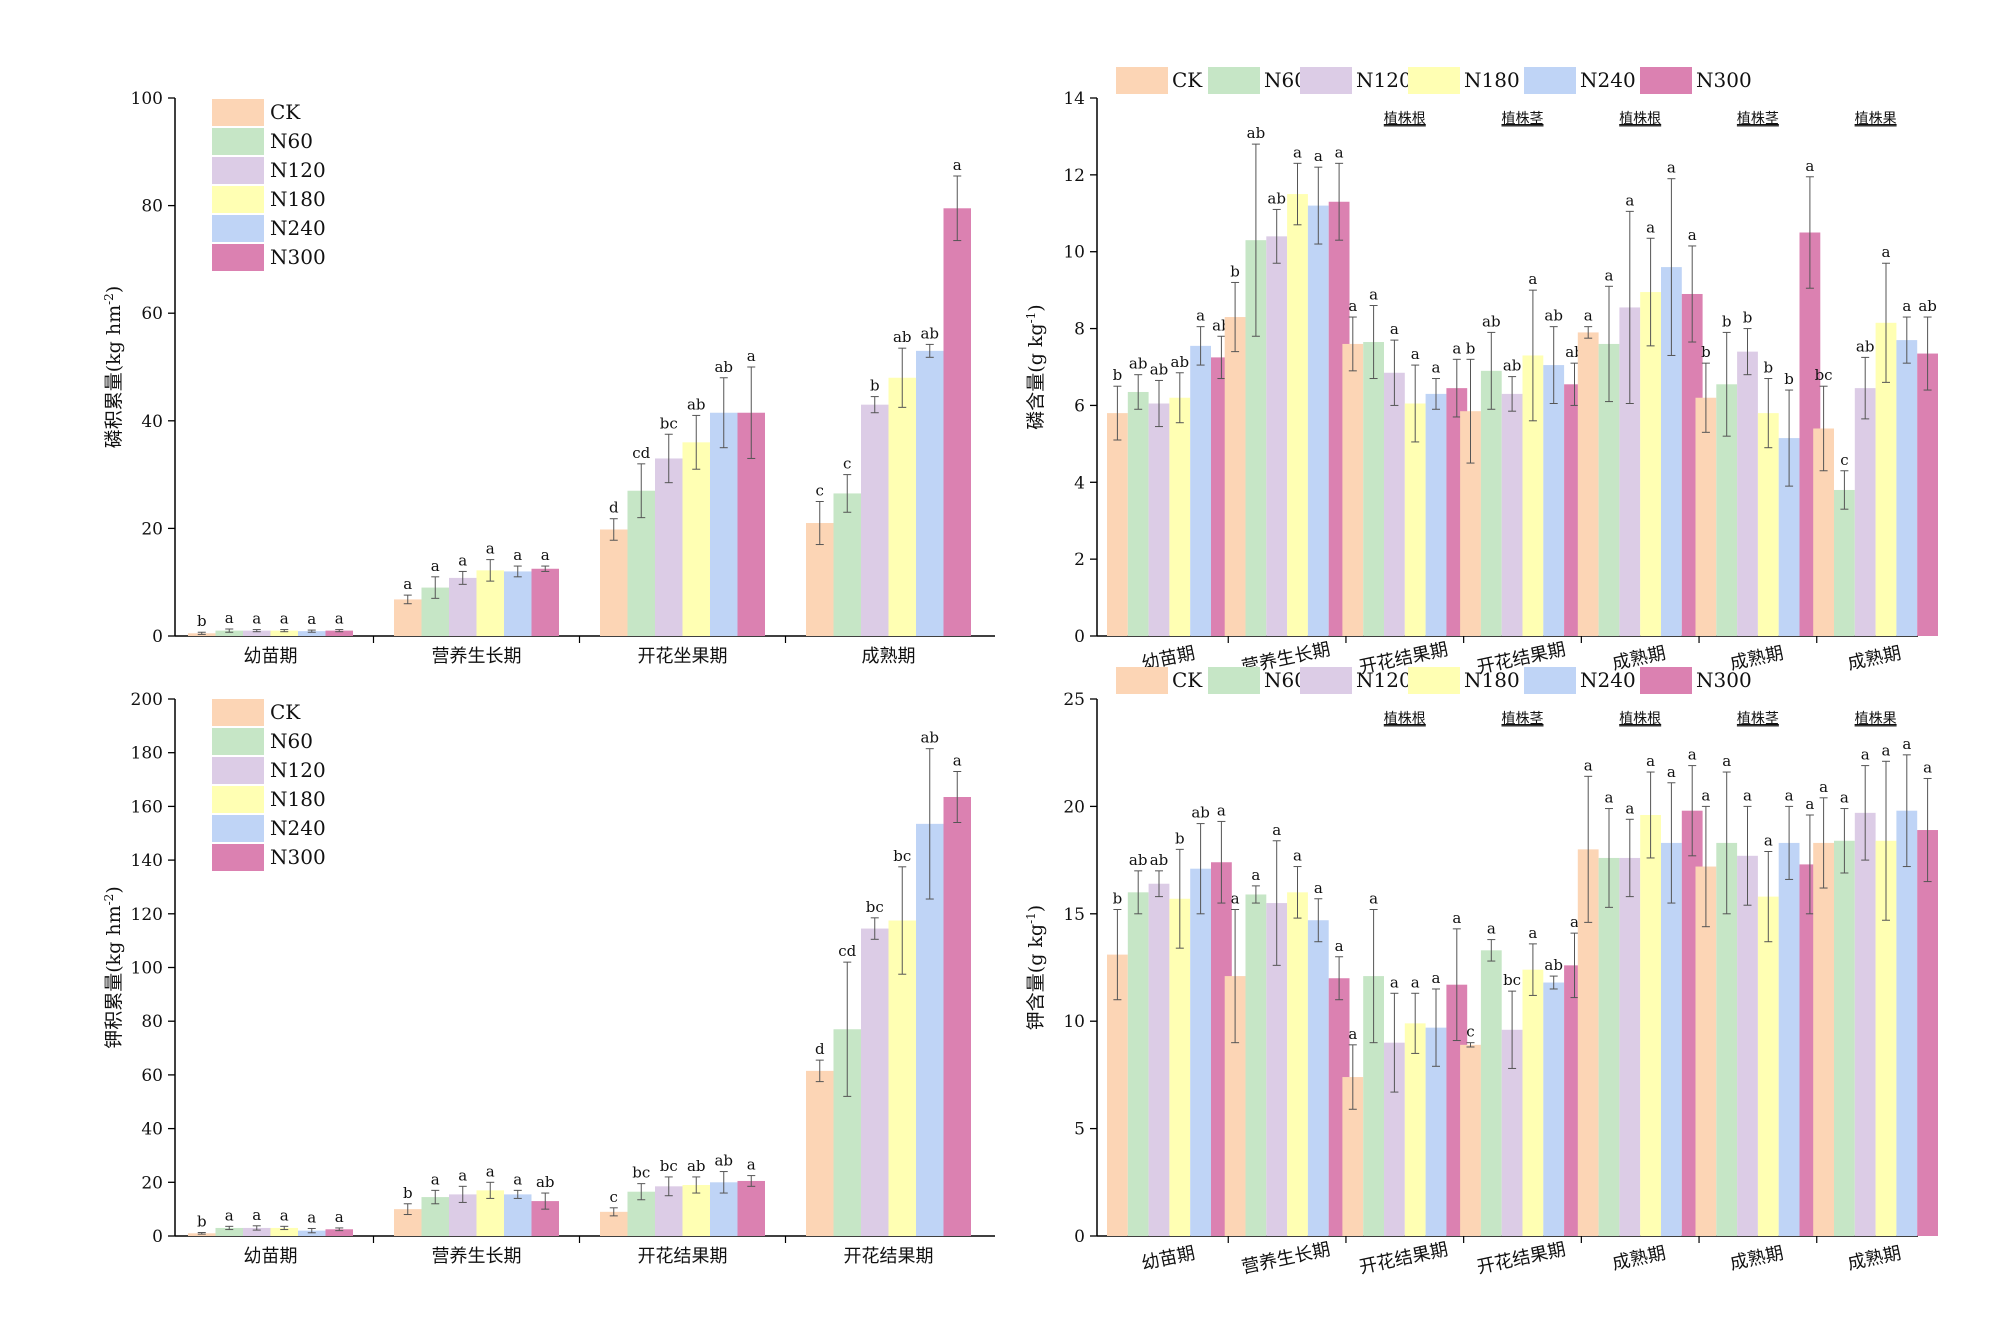 The width and height of the screenshot is (2000, 1333). Describe the element at coordinates (1285, 80) in the screenshot. I see `legend-label: N60` at that location.